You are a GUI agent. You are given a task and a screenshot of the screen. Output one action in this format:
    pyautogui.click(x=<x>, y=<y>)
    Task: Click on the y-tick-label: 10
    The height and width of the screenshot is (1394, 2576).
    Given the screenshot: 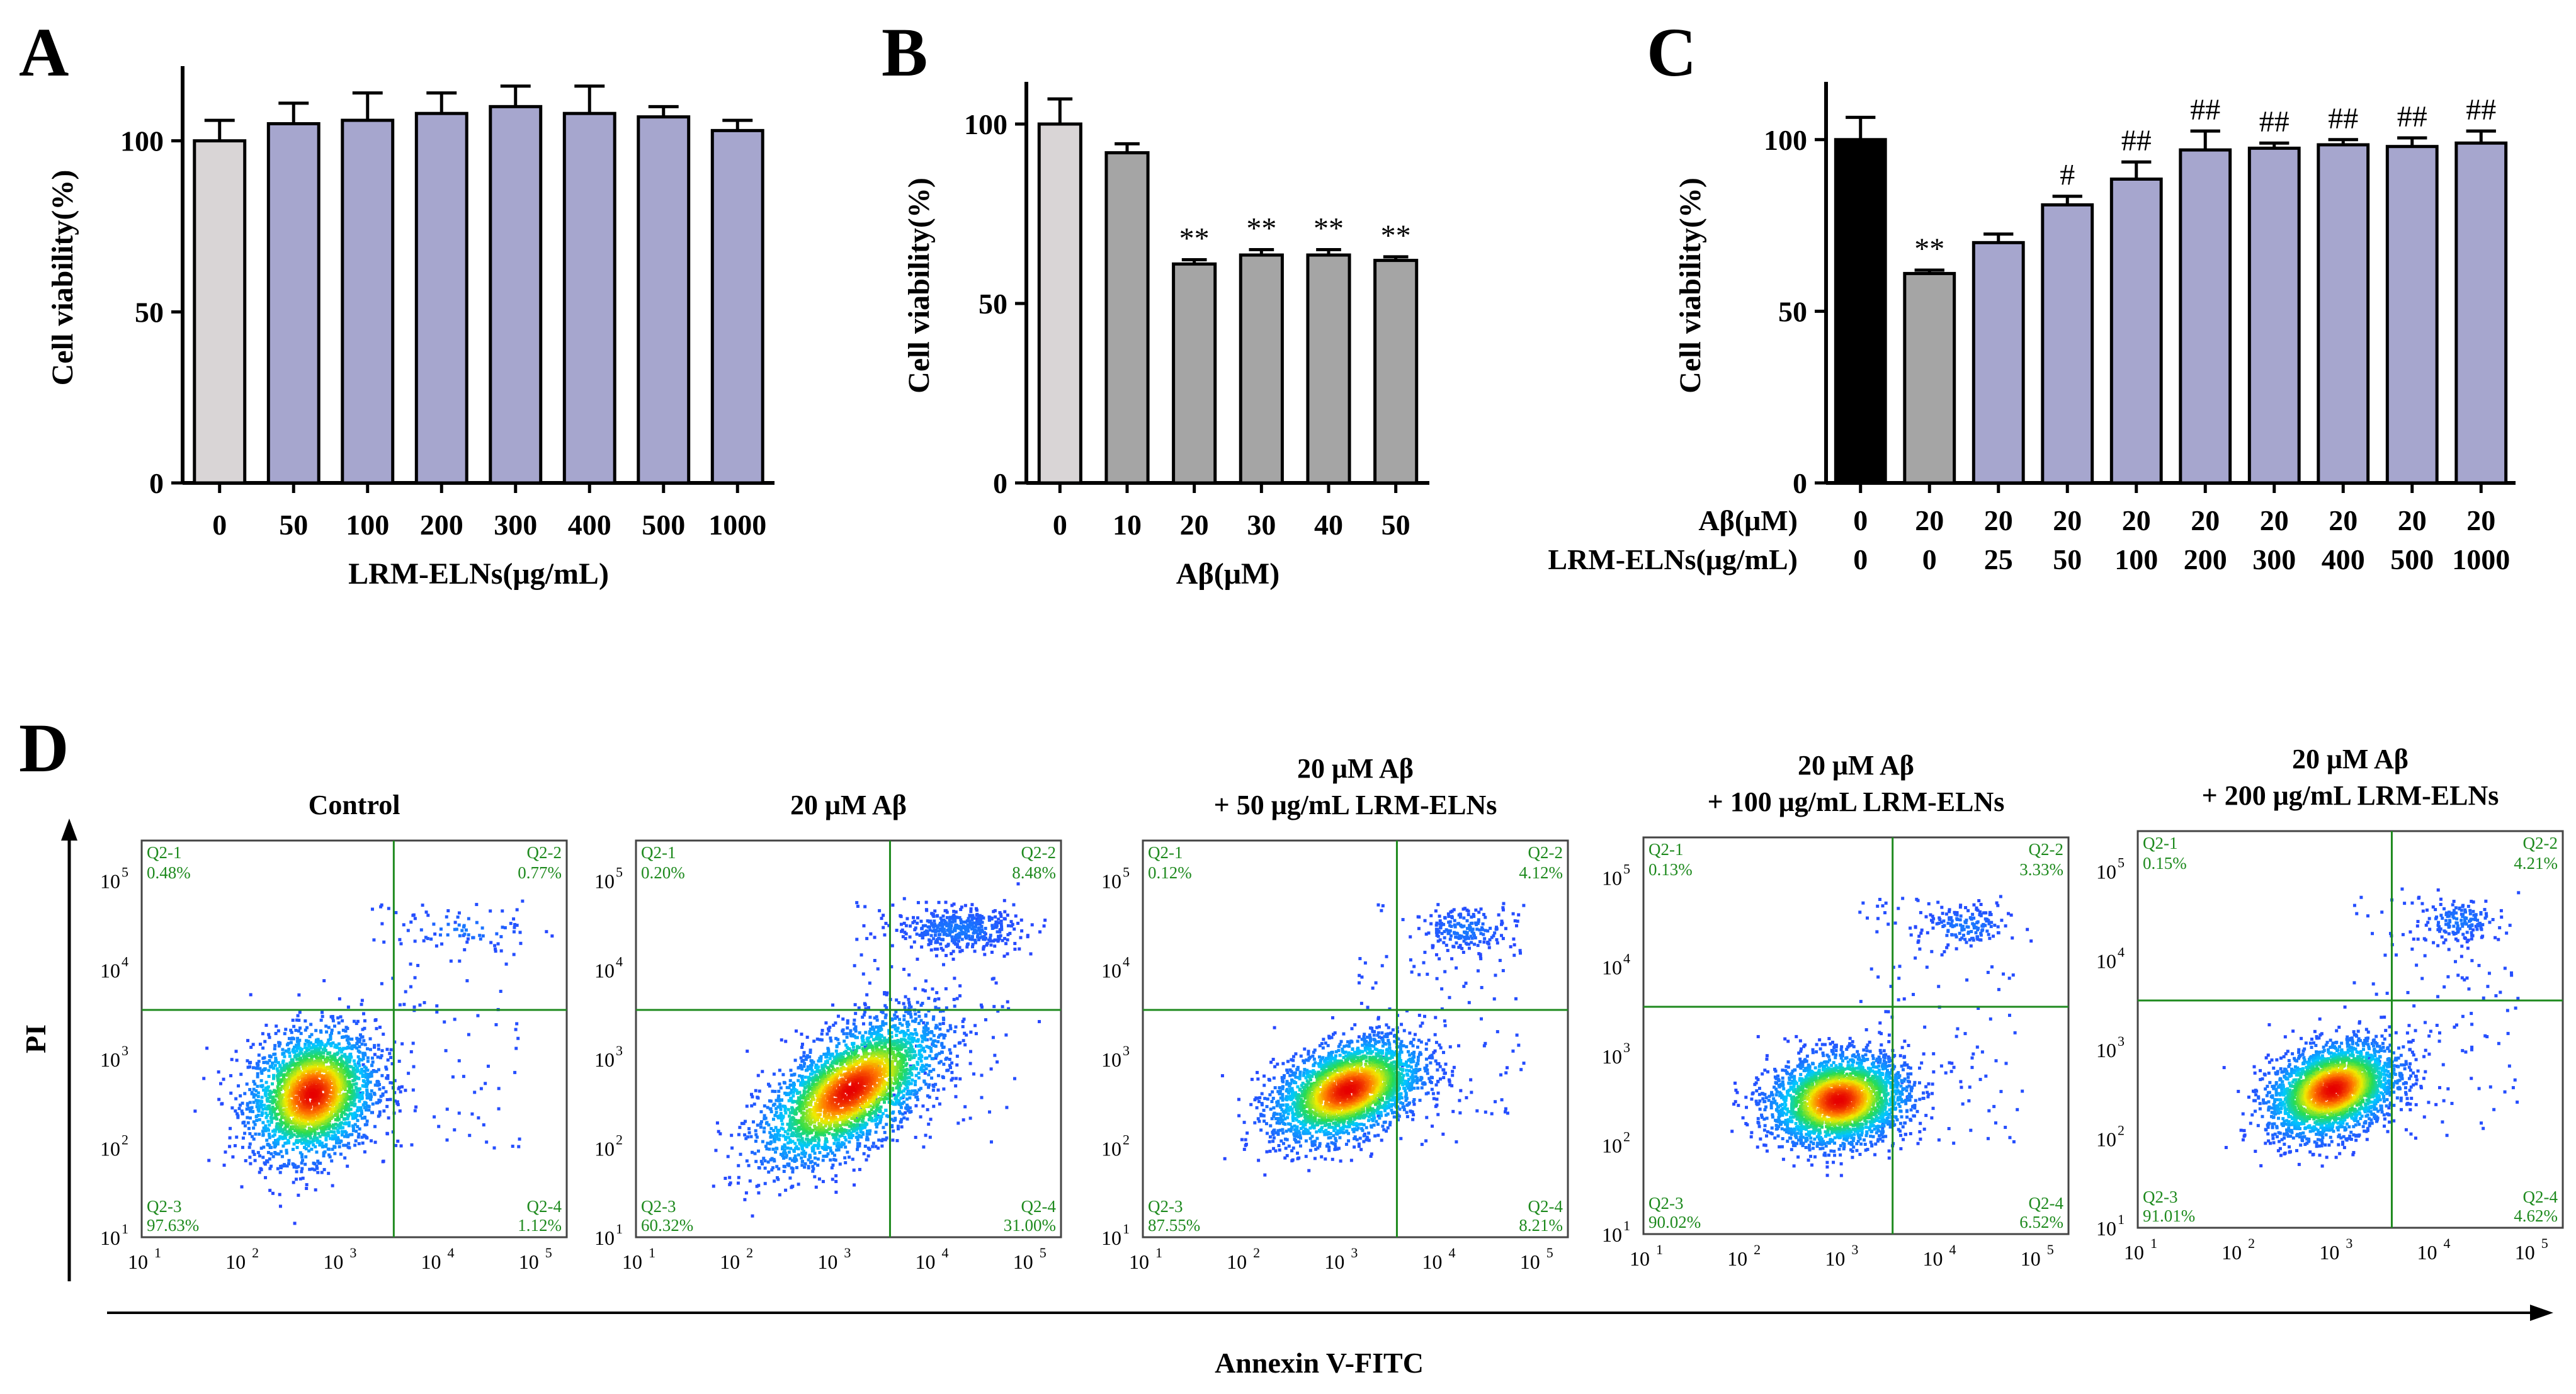 What is the action you would take?
    pyautogui.click(x=110, y=881)
    